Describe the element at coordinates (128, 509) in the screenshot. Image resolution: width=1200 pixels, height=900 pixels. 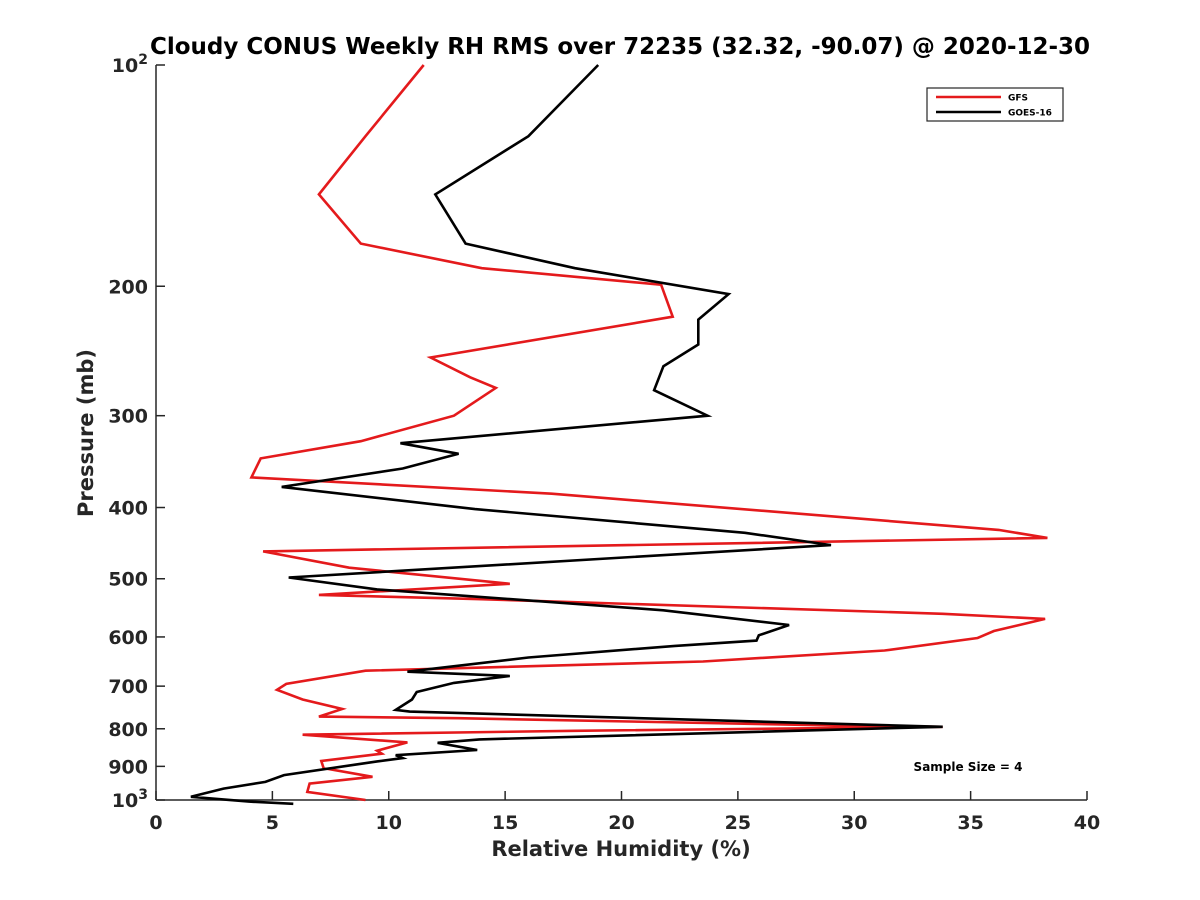
I see `y-tick-label: 400` at that location.